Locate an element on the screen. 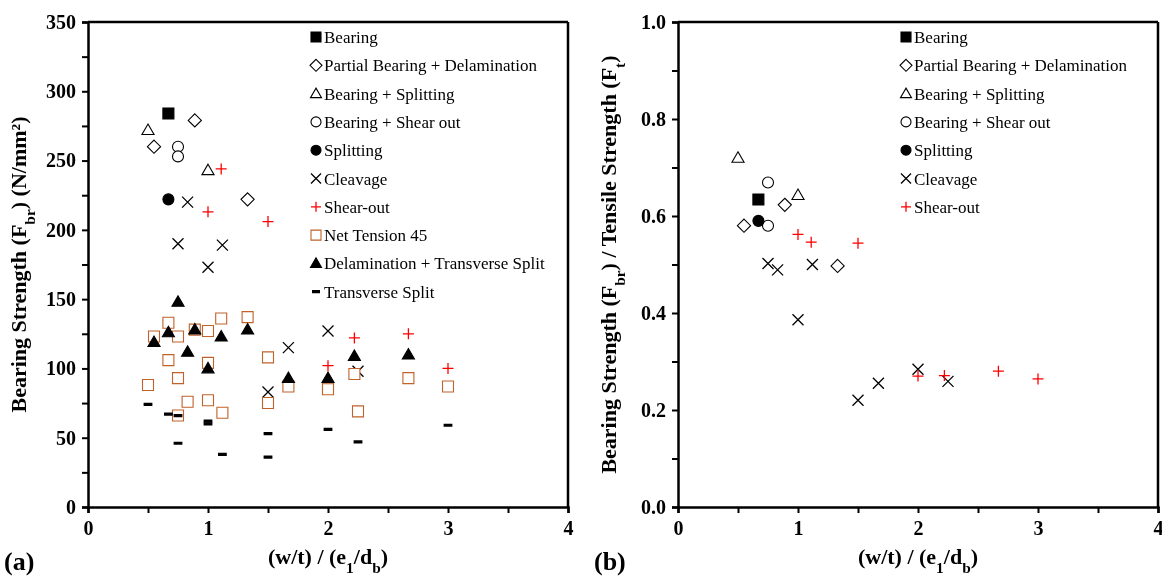 This screenshot has height=579, width=1162. y-tick-label: 150 is located at coordinates (61, 299).